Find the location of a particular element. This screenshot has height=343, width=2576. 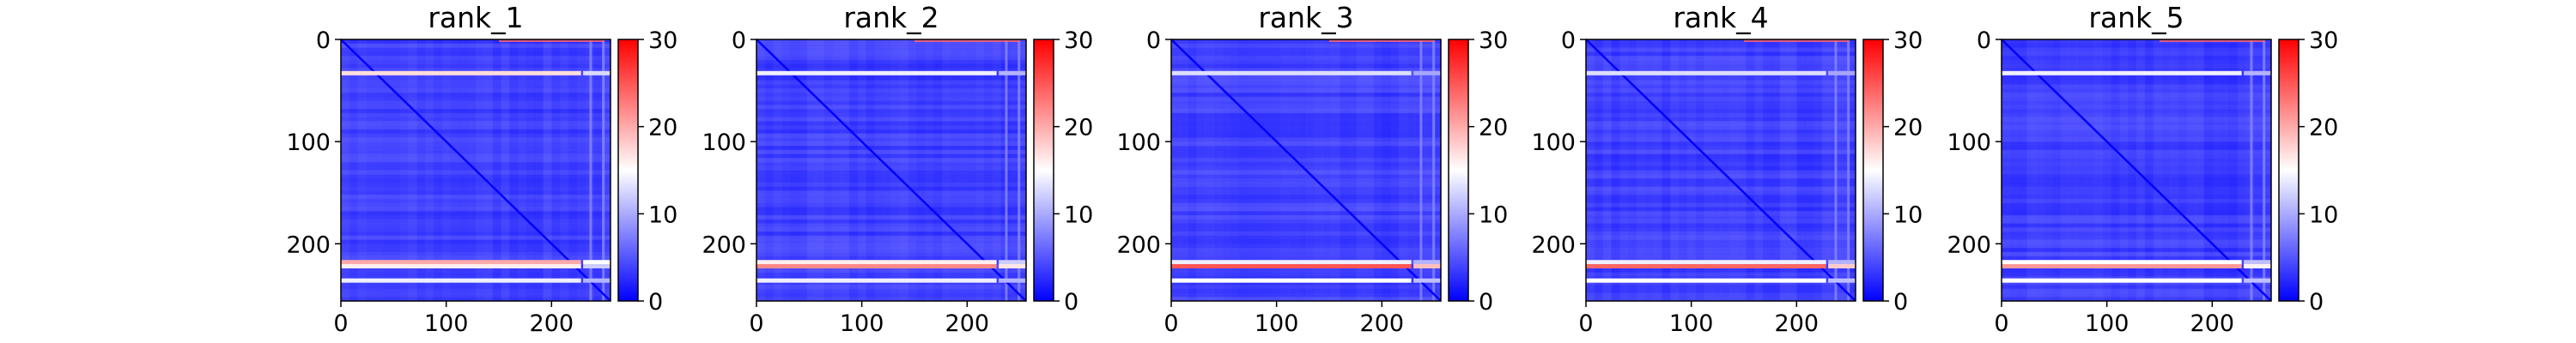

x-tick-label: 200 is located at coordinates (968, 323).